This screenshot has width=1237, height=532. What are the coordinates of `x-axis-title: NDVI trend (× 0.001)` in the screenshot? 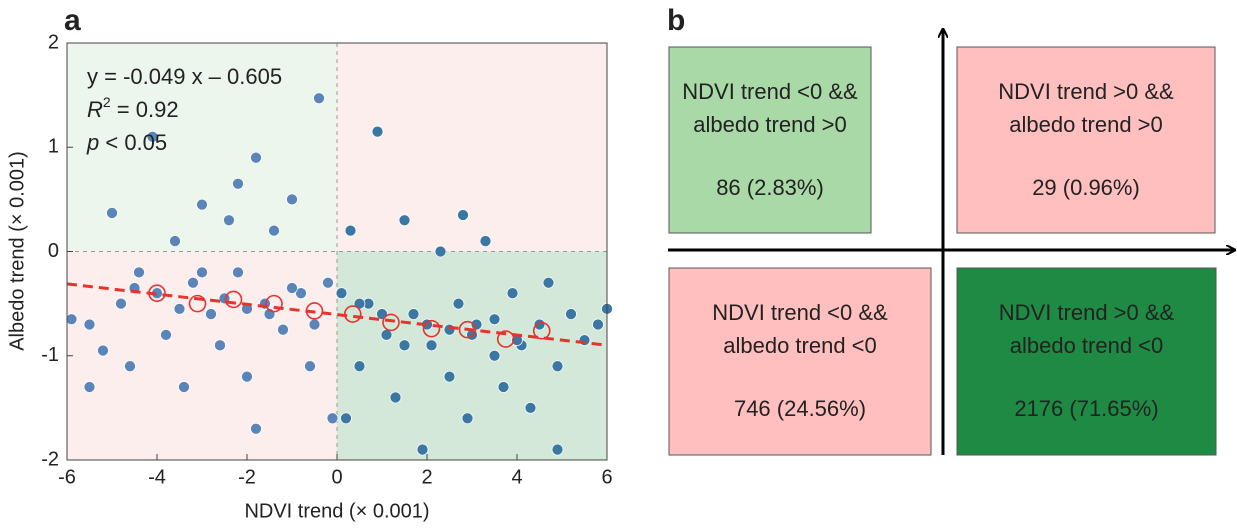 It's located at (336, 511).